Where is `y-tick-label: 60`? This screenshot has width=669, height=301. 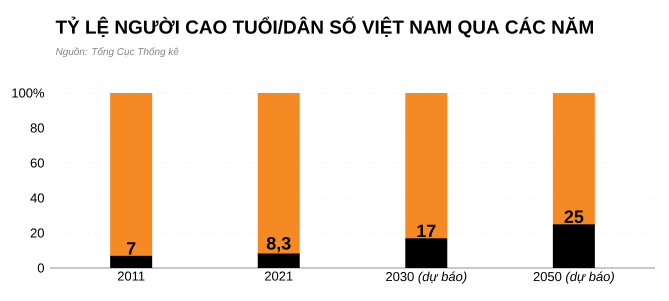
y-tick-label: 60 is located at coordinates (37, 163).